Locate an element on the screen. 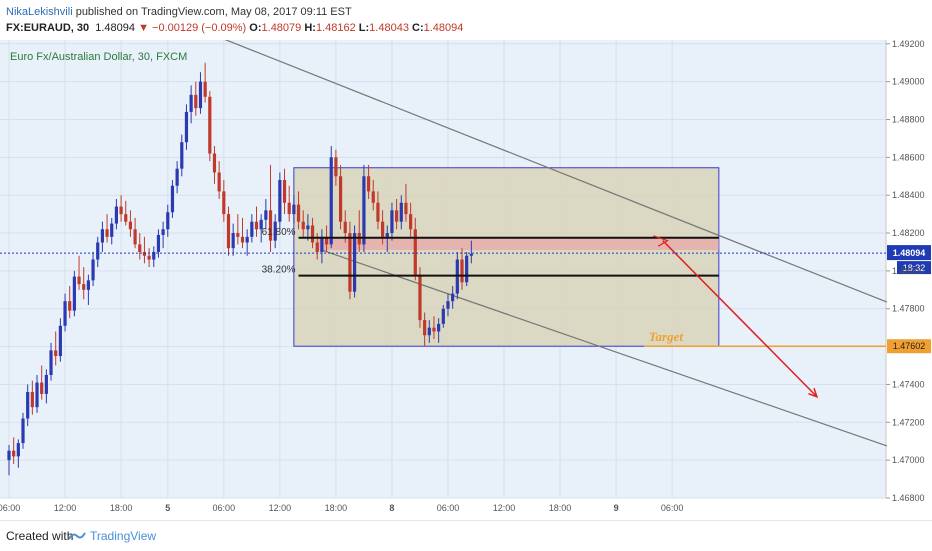 Image resolution: width=932 pixels, height=551 pixels. symbol-name: FX:EURAUD, 30 is located at coordinates (48, 28).